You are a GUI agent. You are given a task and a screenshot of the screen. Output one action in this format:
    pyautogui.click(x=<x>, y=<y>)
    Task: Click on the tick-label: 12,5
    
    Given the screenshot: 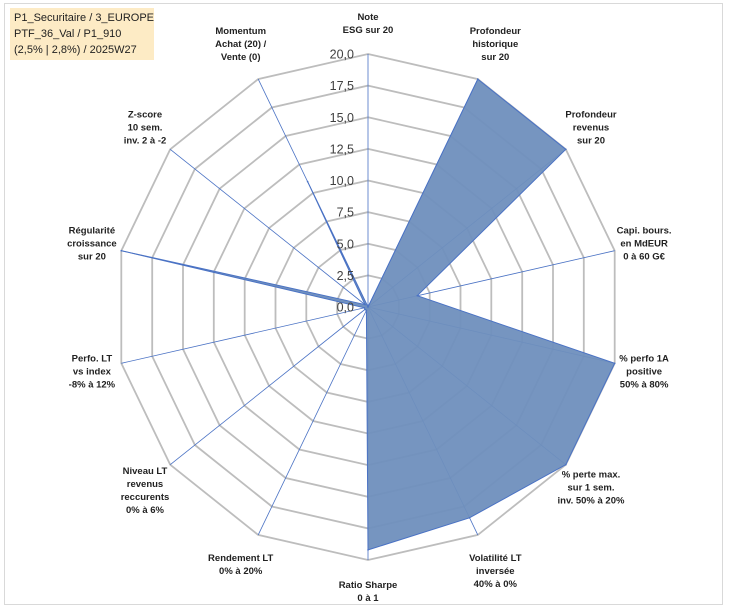 What is the action you would take?
    pyautogui.click(x=342, y=149)
    